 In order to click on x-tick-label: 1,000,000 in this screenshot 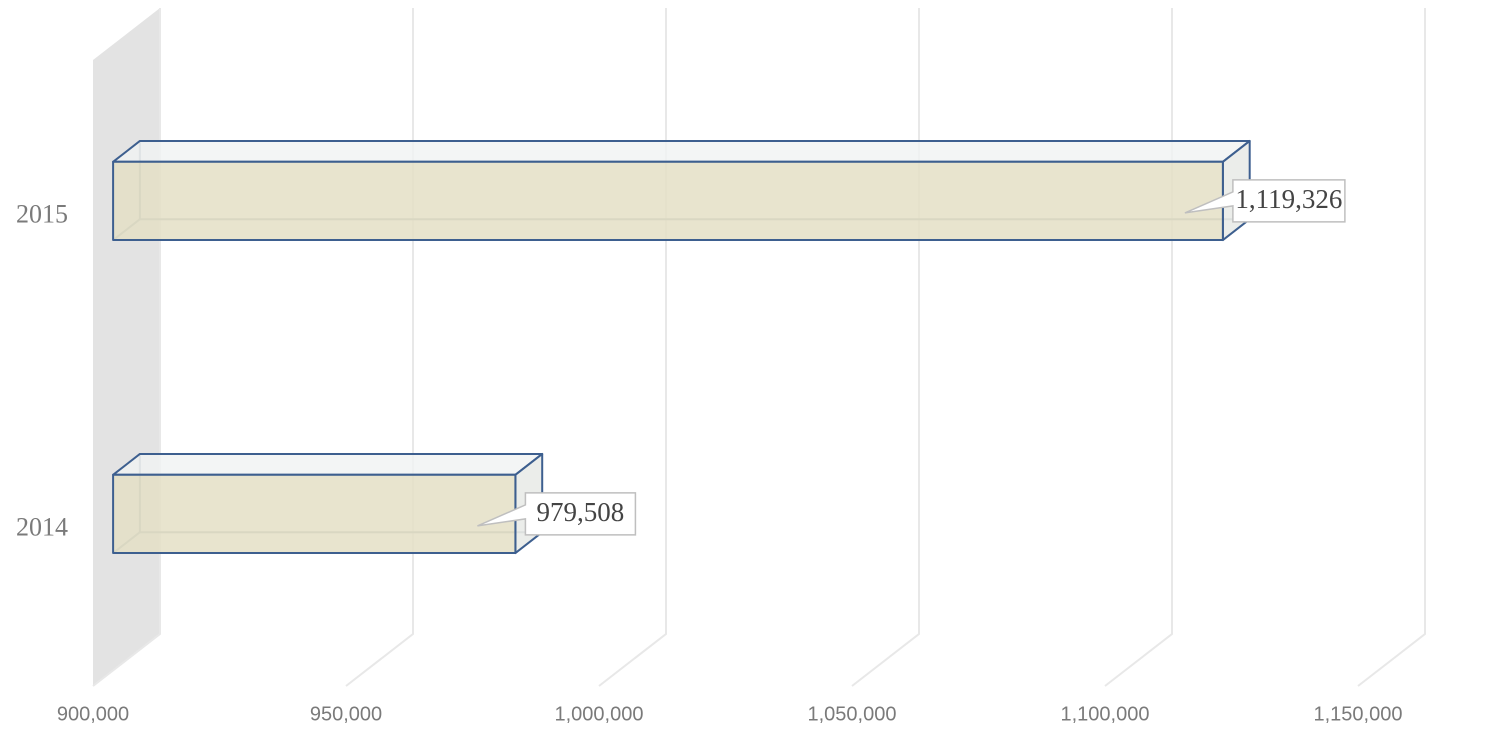, I will do `click(599, 714)`.